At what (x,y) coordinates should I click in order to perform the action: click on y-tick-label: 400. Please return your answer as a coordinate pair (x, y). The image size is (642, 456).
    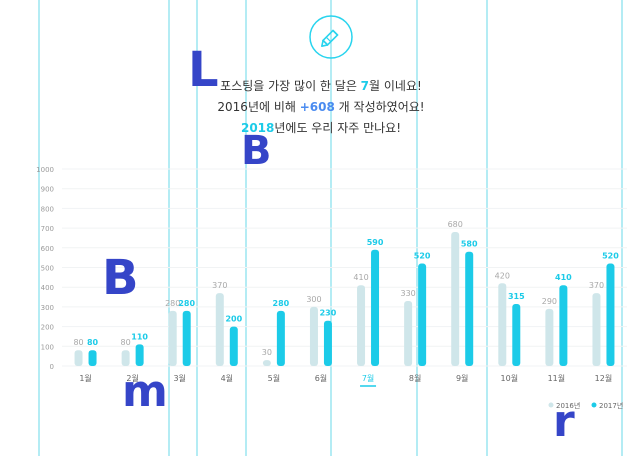
    Looking at the image, I should click on (47, 288).